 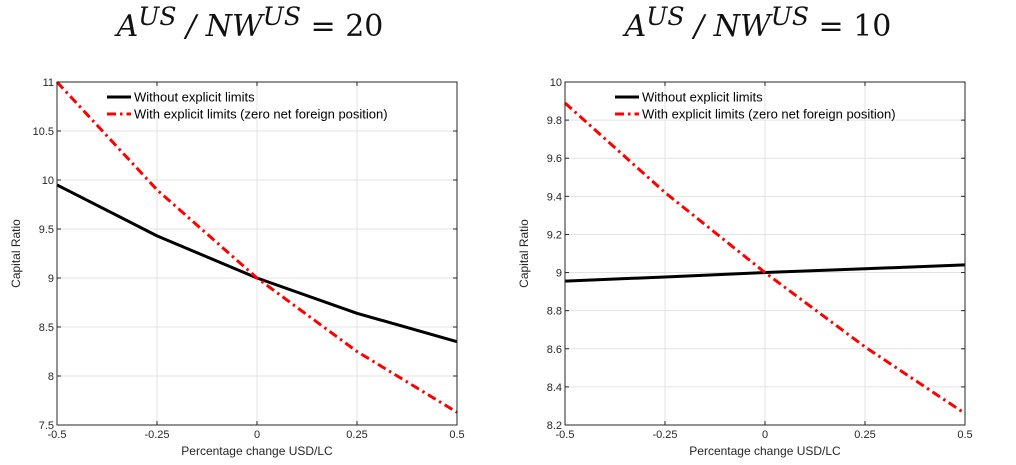 What do you see at coordinates (554, 350) in the screenshot?
I see `y-tick-label: 8.6` at bounding box center [554, 350].